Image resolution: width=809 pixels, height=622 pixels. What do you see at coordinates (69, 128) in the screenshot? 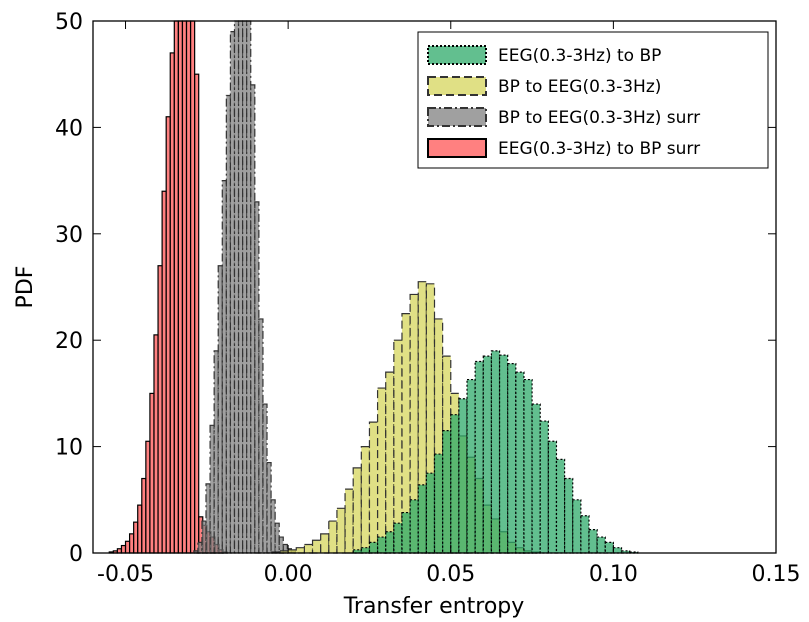
I see `y-tick-label: 40` at bounding box center [69, 128].